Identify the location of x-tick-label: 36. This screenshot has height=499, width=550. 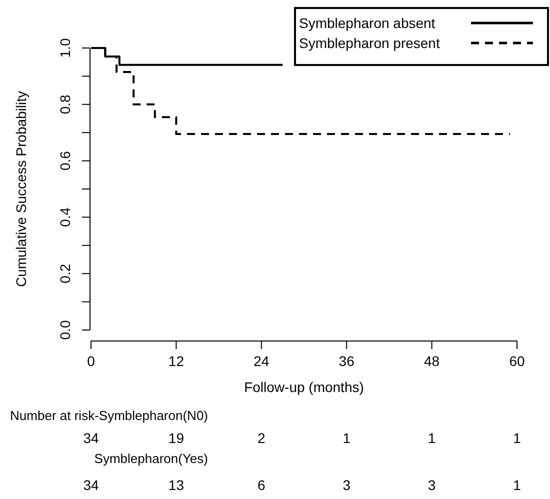
(346, 361).